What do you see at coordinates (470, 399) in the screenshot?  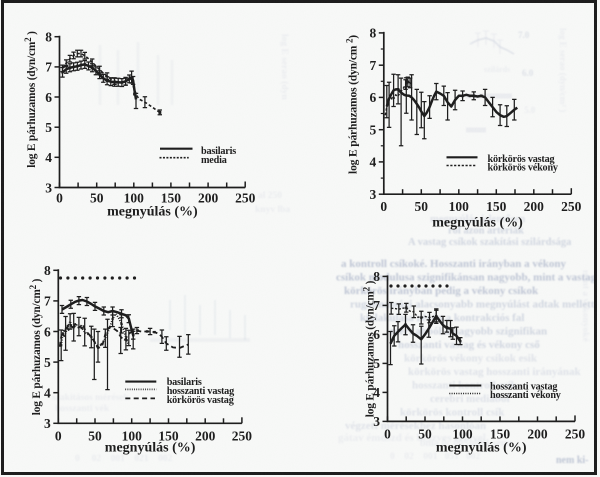 I see `svg-text: cerebri mediaból` at bounding box center [470, 399].